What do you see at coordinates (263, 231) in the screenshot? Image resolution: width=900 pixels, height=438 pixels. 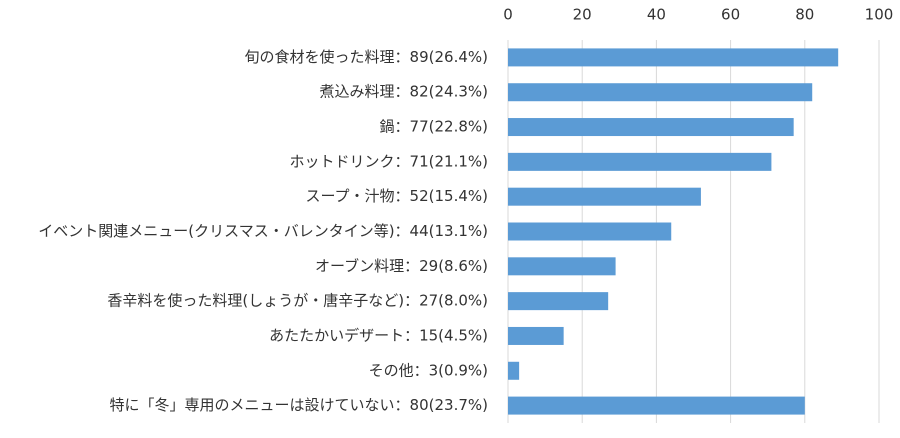 I see `y-tick-label: イベント関連メニュー(クリスマス・バレンタイン等)：44(13.1%)` at bounding box center [263, 231].